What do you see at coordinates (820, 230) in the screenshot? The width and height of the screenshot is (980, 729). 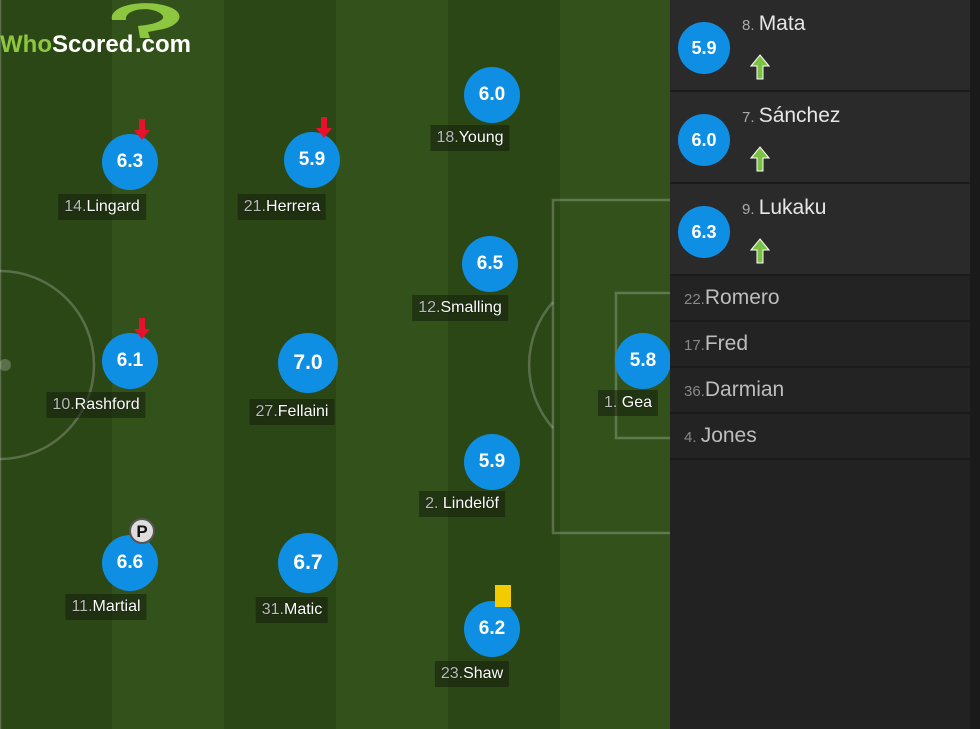 I see `substitute-row: 6.3 9. Lukaku` at bounding box center [820, 230].